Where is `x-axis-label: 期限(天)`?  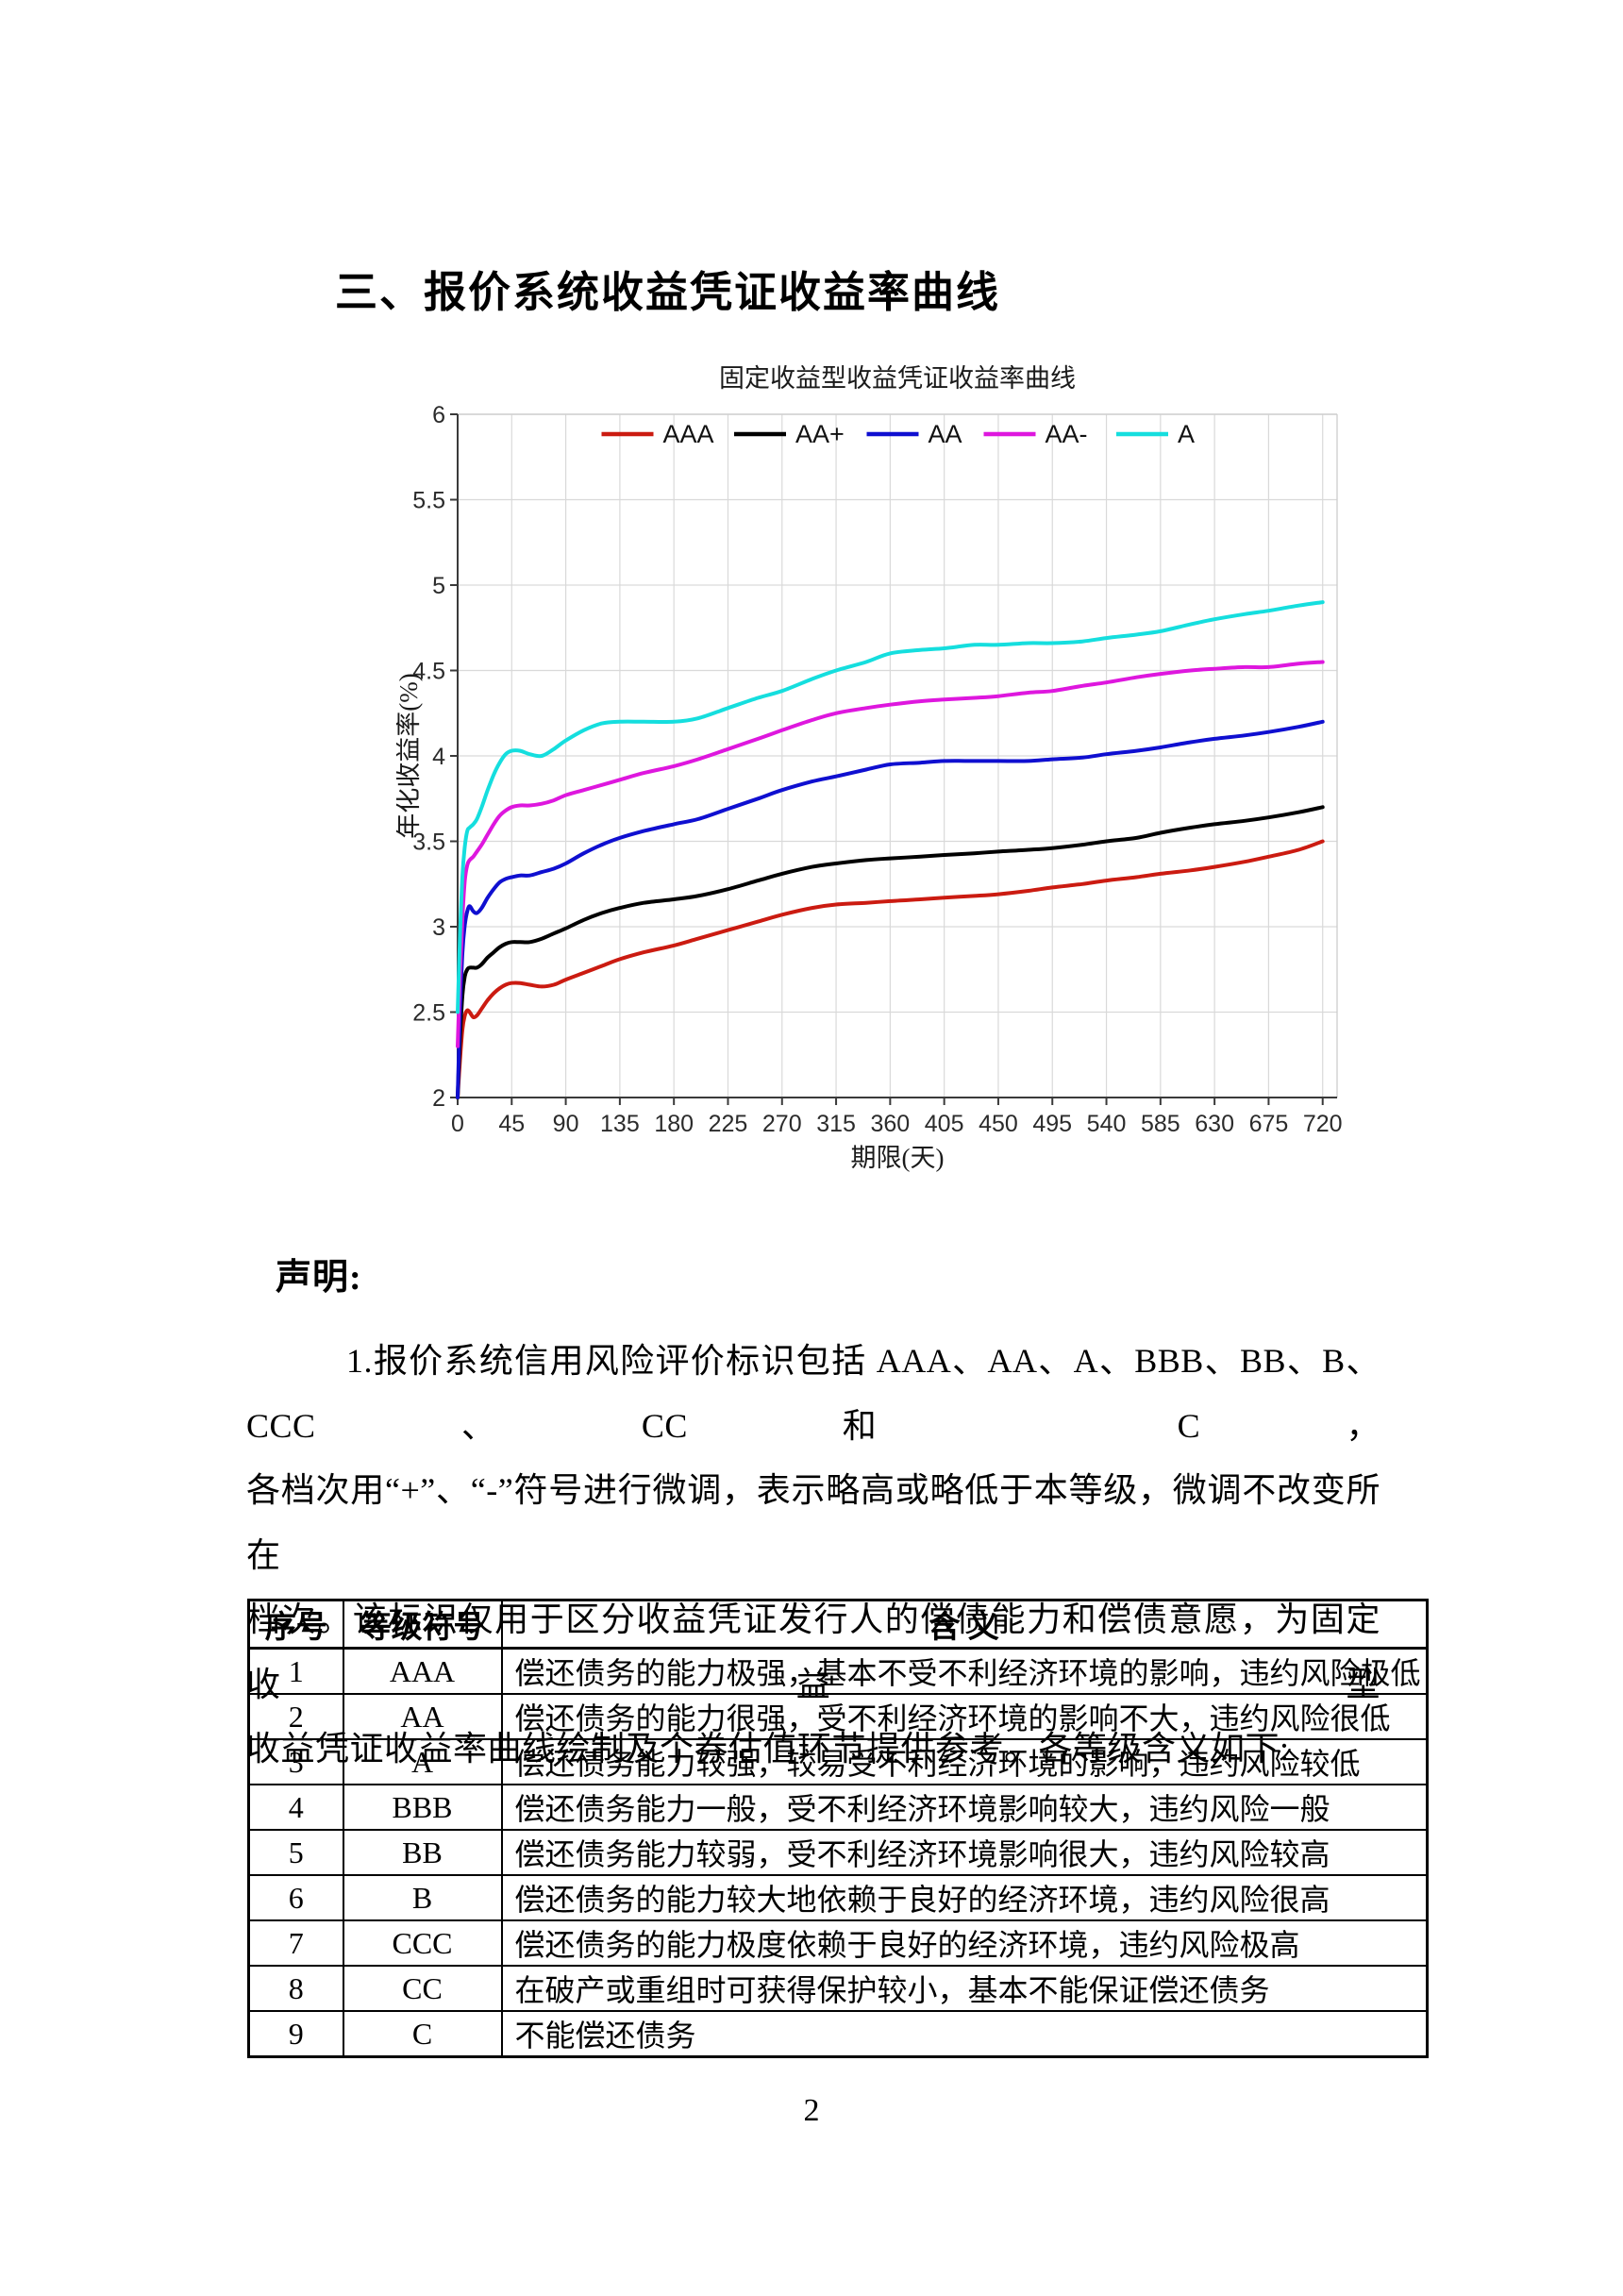 x-axis-label: 期限(天) is located at coordinates (898, 1158).